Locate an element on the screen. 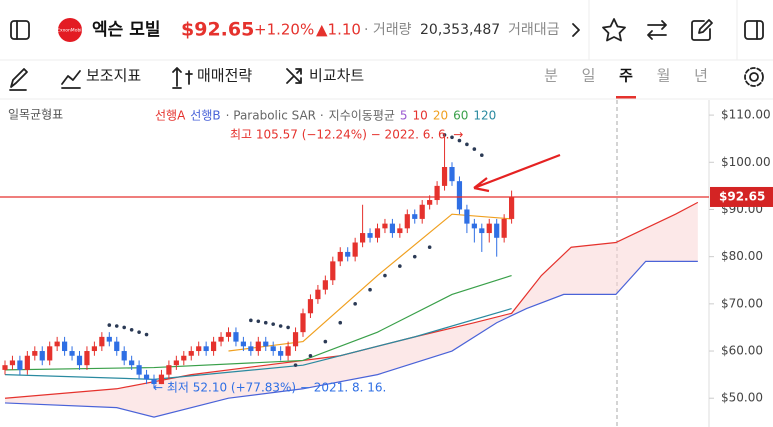 The height and width of the screenshot is (427, 773). legend-item: 120 is located at coordinates (484, 116).